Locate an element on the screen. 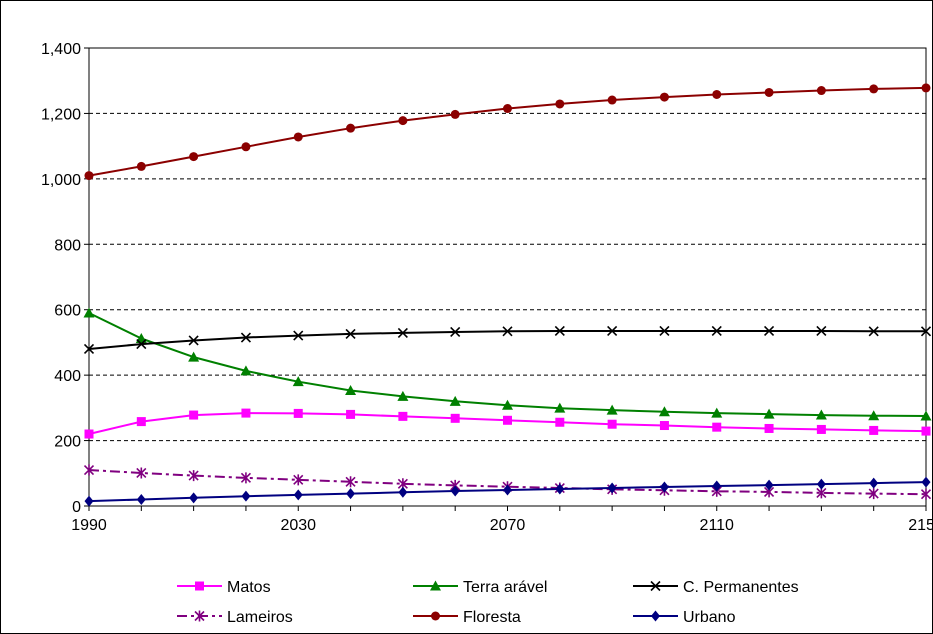  legend-label: Lameiros is located at coordinates (260, 617).